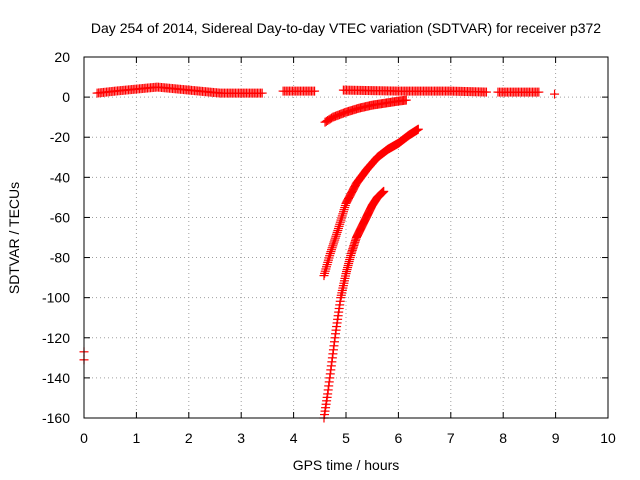  What do you see at coordinates (60, 177) in the screenshot?
I see `y-tick-label: -40` at bounding box center [60, 177].